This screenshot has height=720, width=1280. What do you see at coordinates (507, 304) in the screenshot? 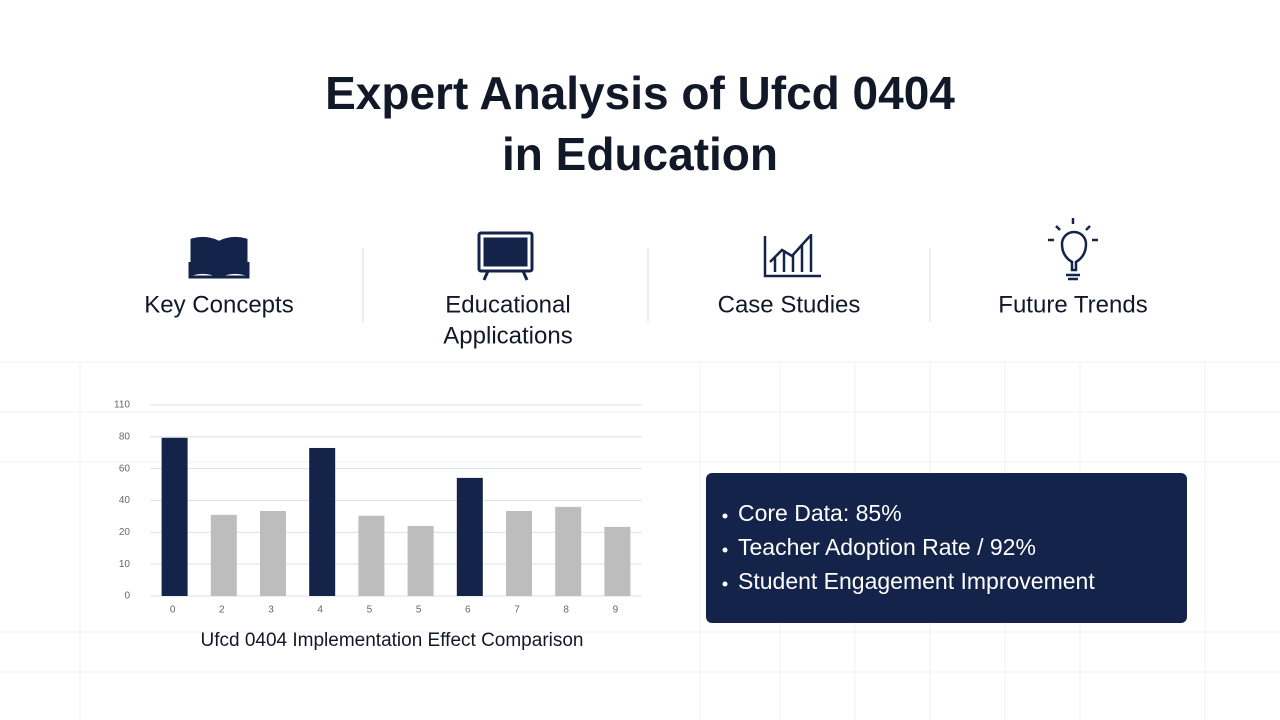
I see `feature-label: Educational` at bounding box center [507, 304].